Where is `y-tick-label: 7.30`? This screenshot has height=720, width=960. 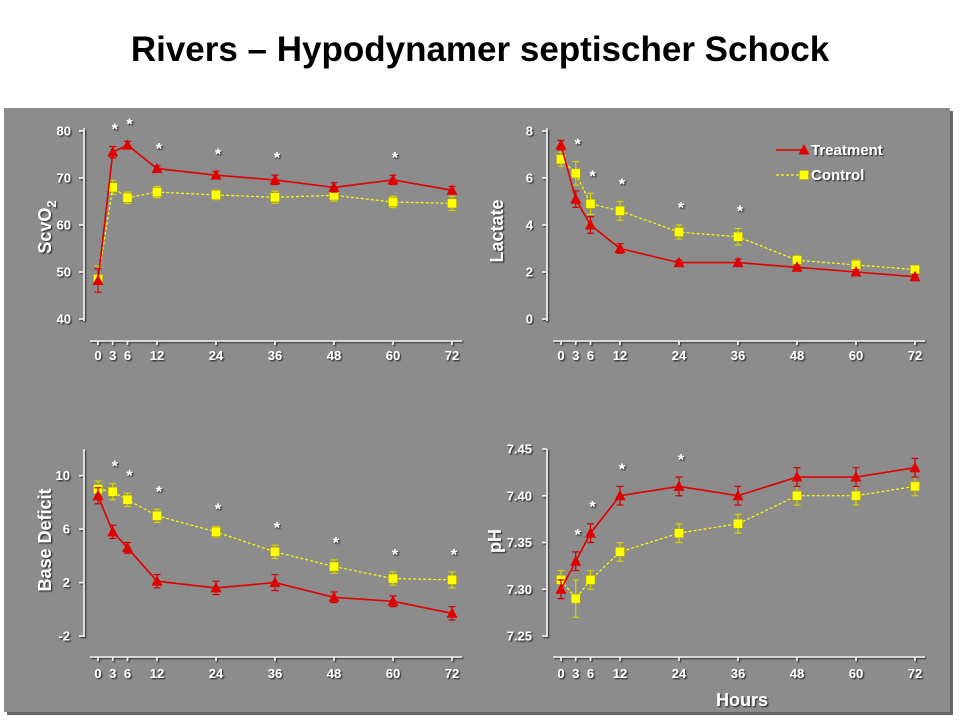
y-tick-label: 7.30 is located at coordinates (519, 589).